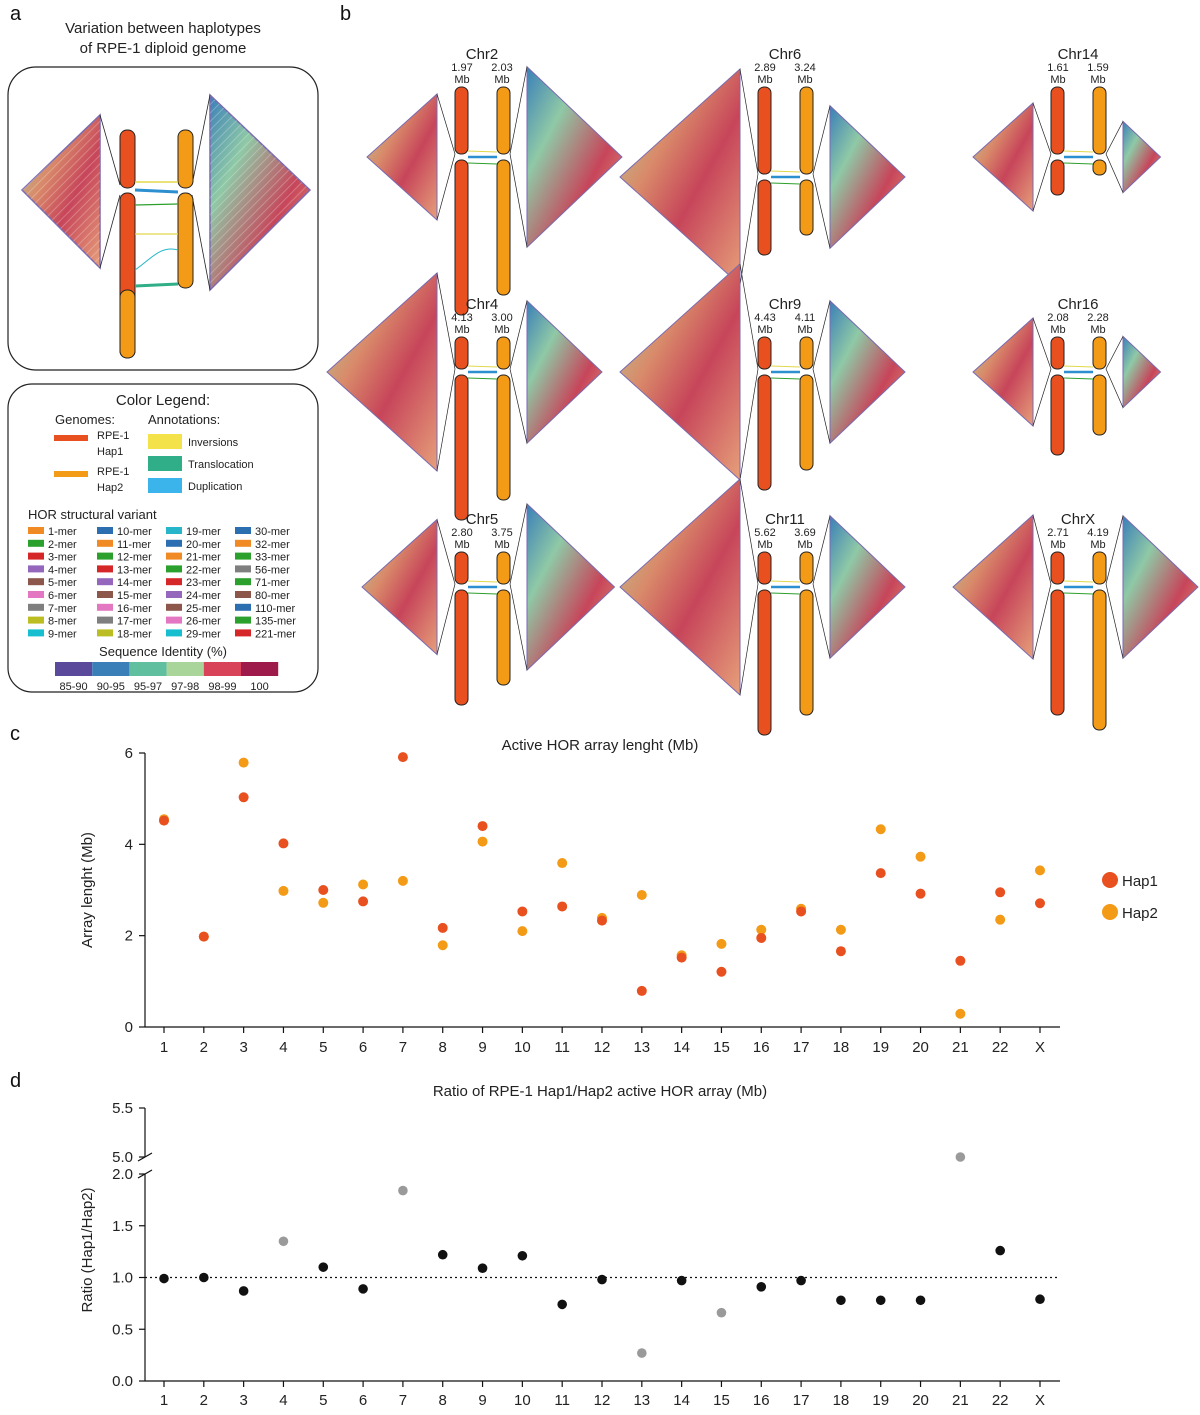 The height and width of the screenshot is (1415, 1200). I want to click on legend-hor-label: 16-mer, so click(134, 609).